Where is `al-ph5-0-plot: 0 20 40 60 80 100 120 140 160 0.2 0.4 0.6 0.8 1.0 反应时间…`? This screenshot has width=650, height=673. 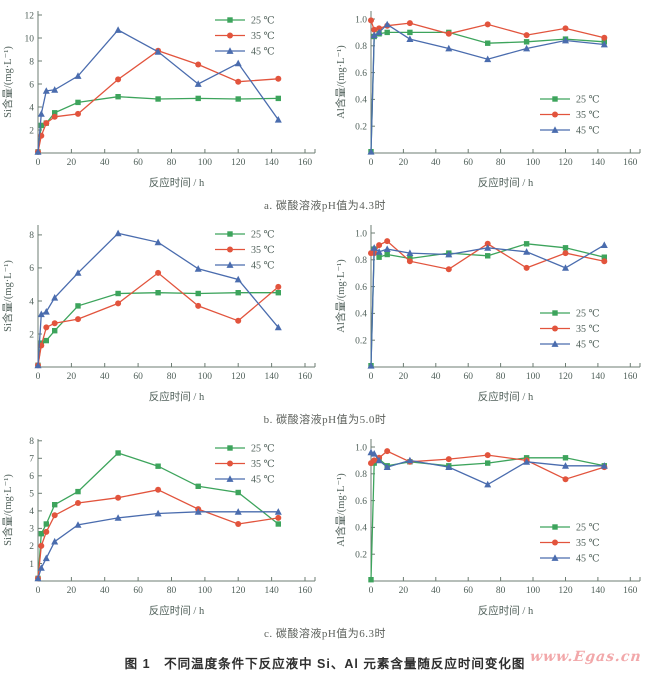
al-ph5-0-plot: 0 20 40 60 80 100 120 140 160 0.2 0.4 0.6 0.8 1.0 反应时间… is located at coordinates (487, 314).